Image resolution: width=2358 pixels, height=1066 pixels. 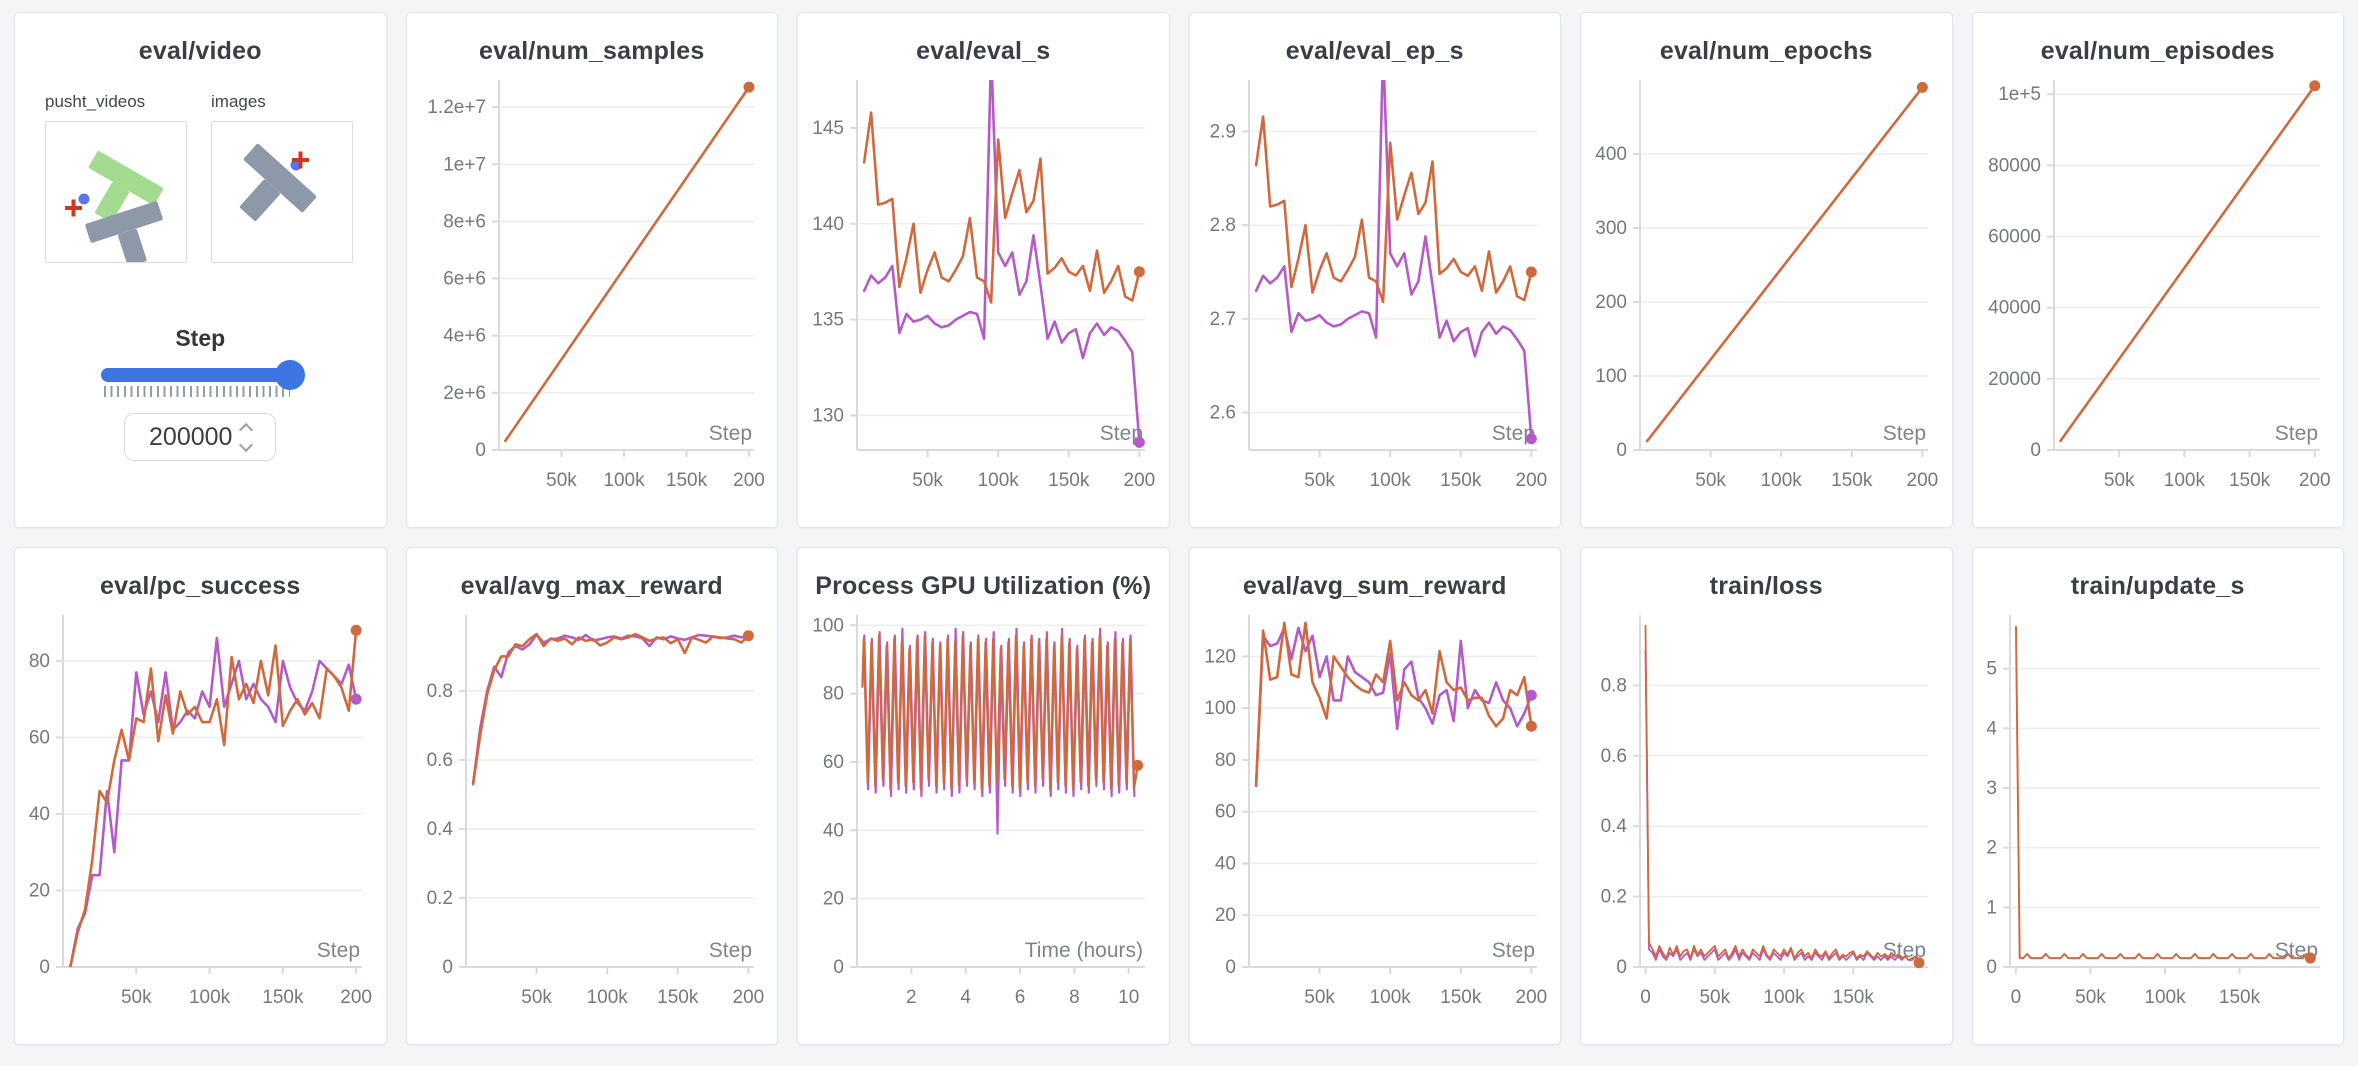 I want to click on step-slider, so click(x=203, y=375).